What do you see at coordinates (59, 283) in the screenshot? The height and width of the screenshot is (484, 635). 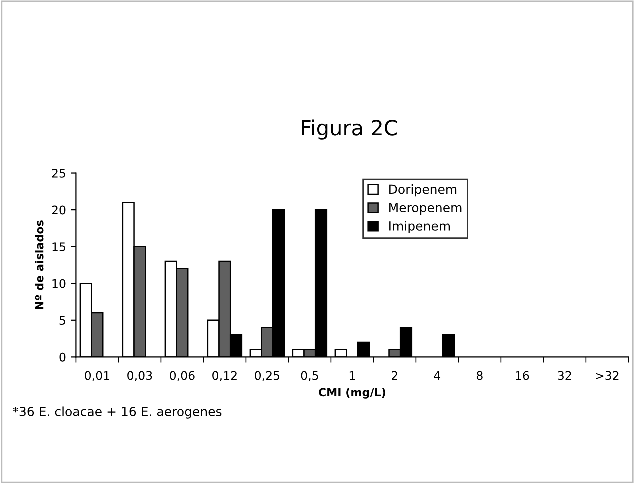 I see `y-tick-label: 10` at bounding box center [59, 283].